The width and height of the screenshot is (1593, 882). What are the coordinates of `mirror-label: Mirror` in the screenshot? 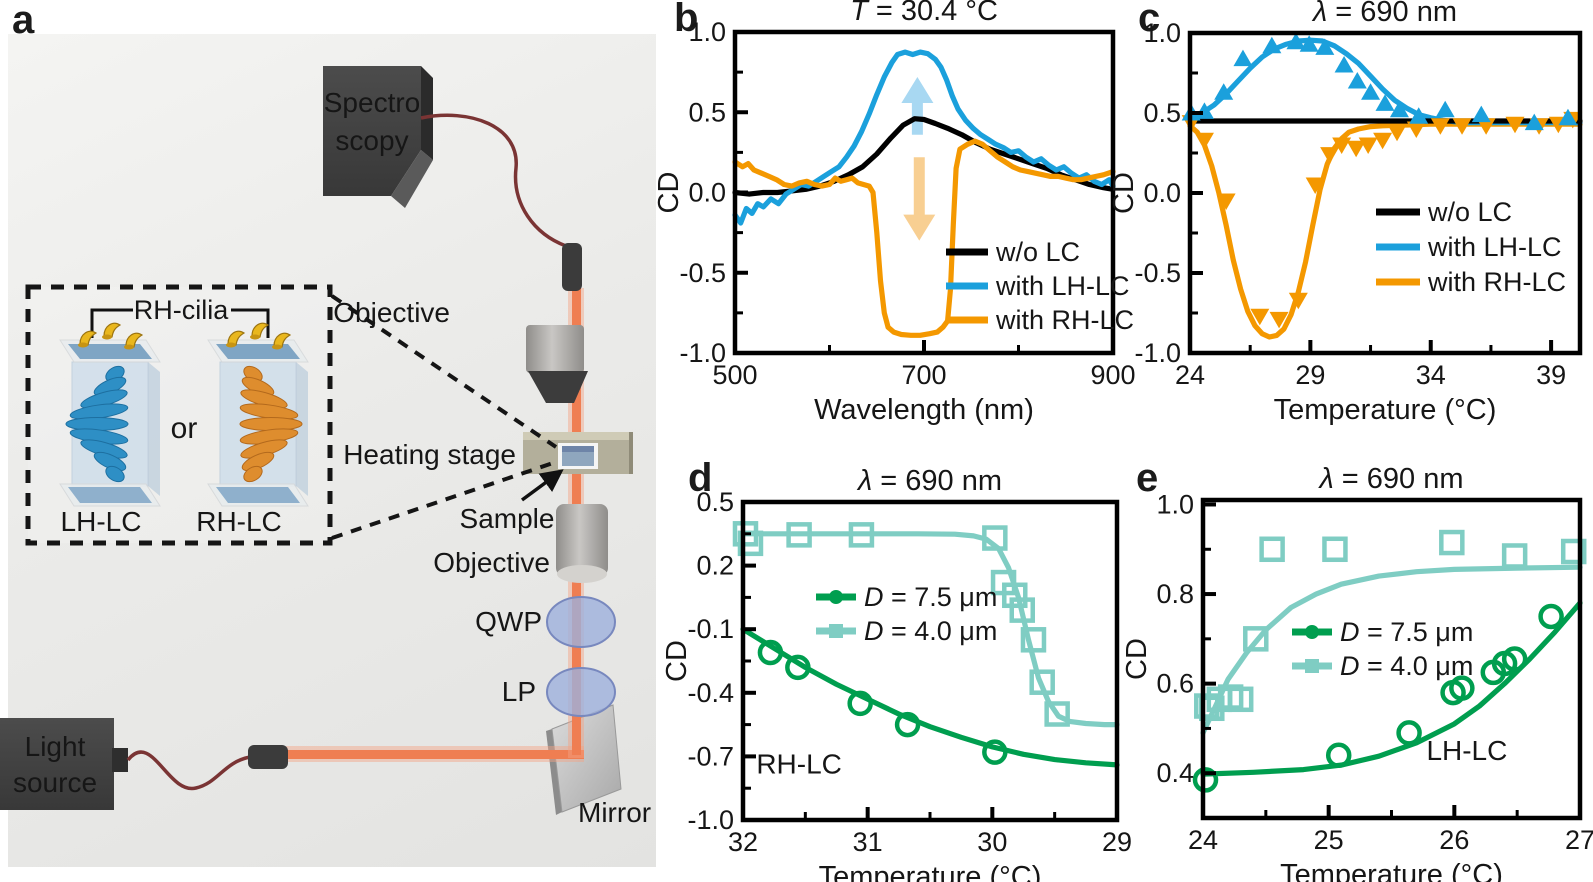 It's located at (614, 812).